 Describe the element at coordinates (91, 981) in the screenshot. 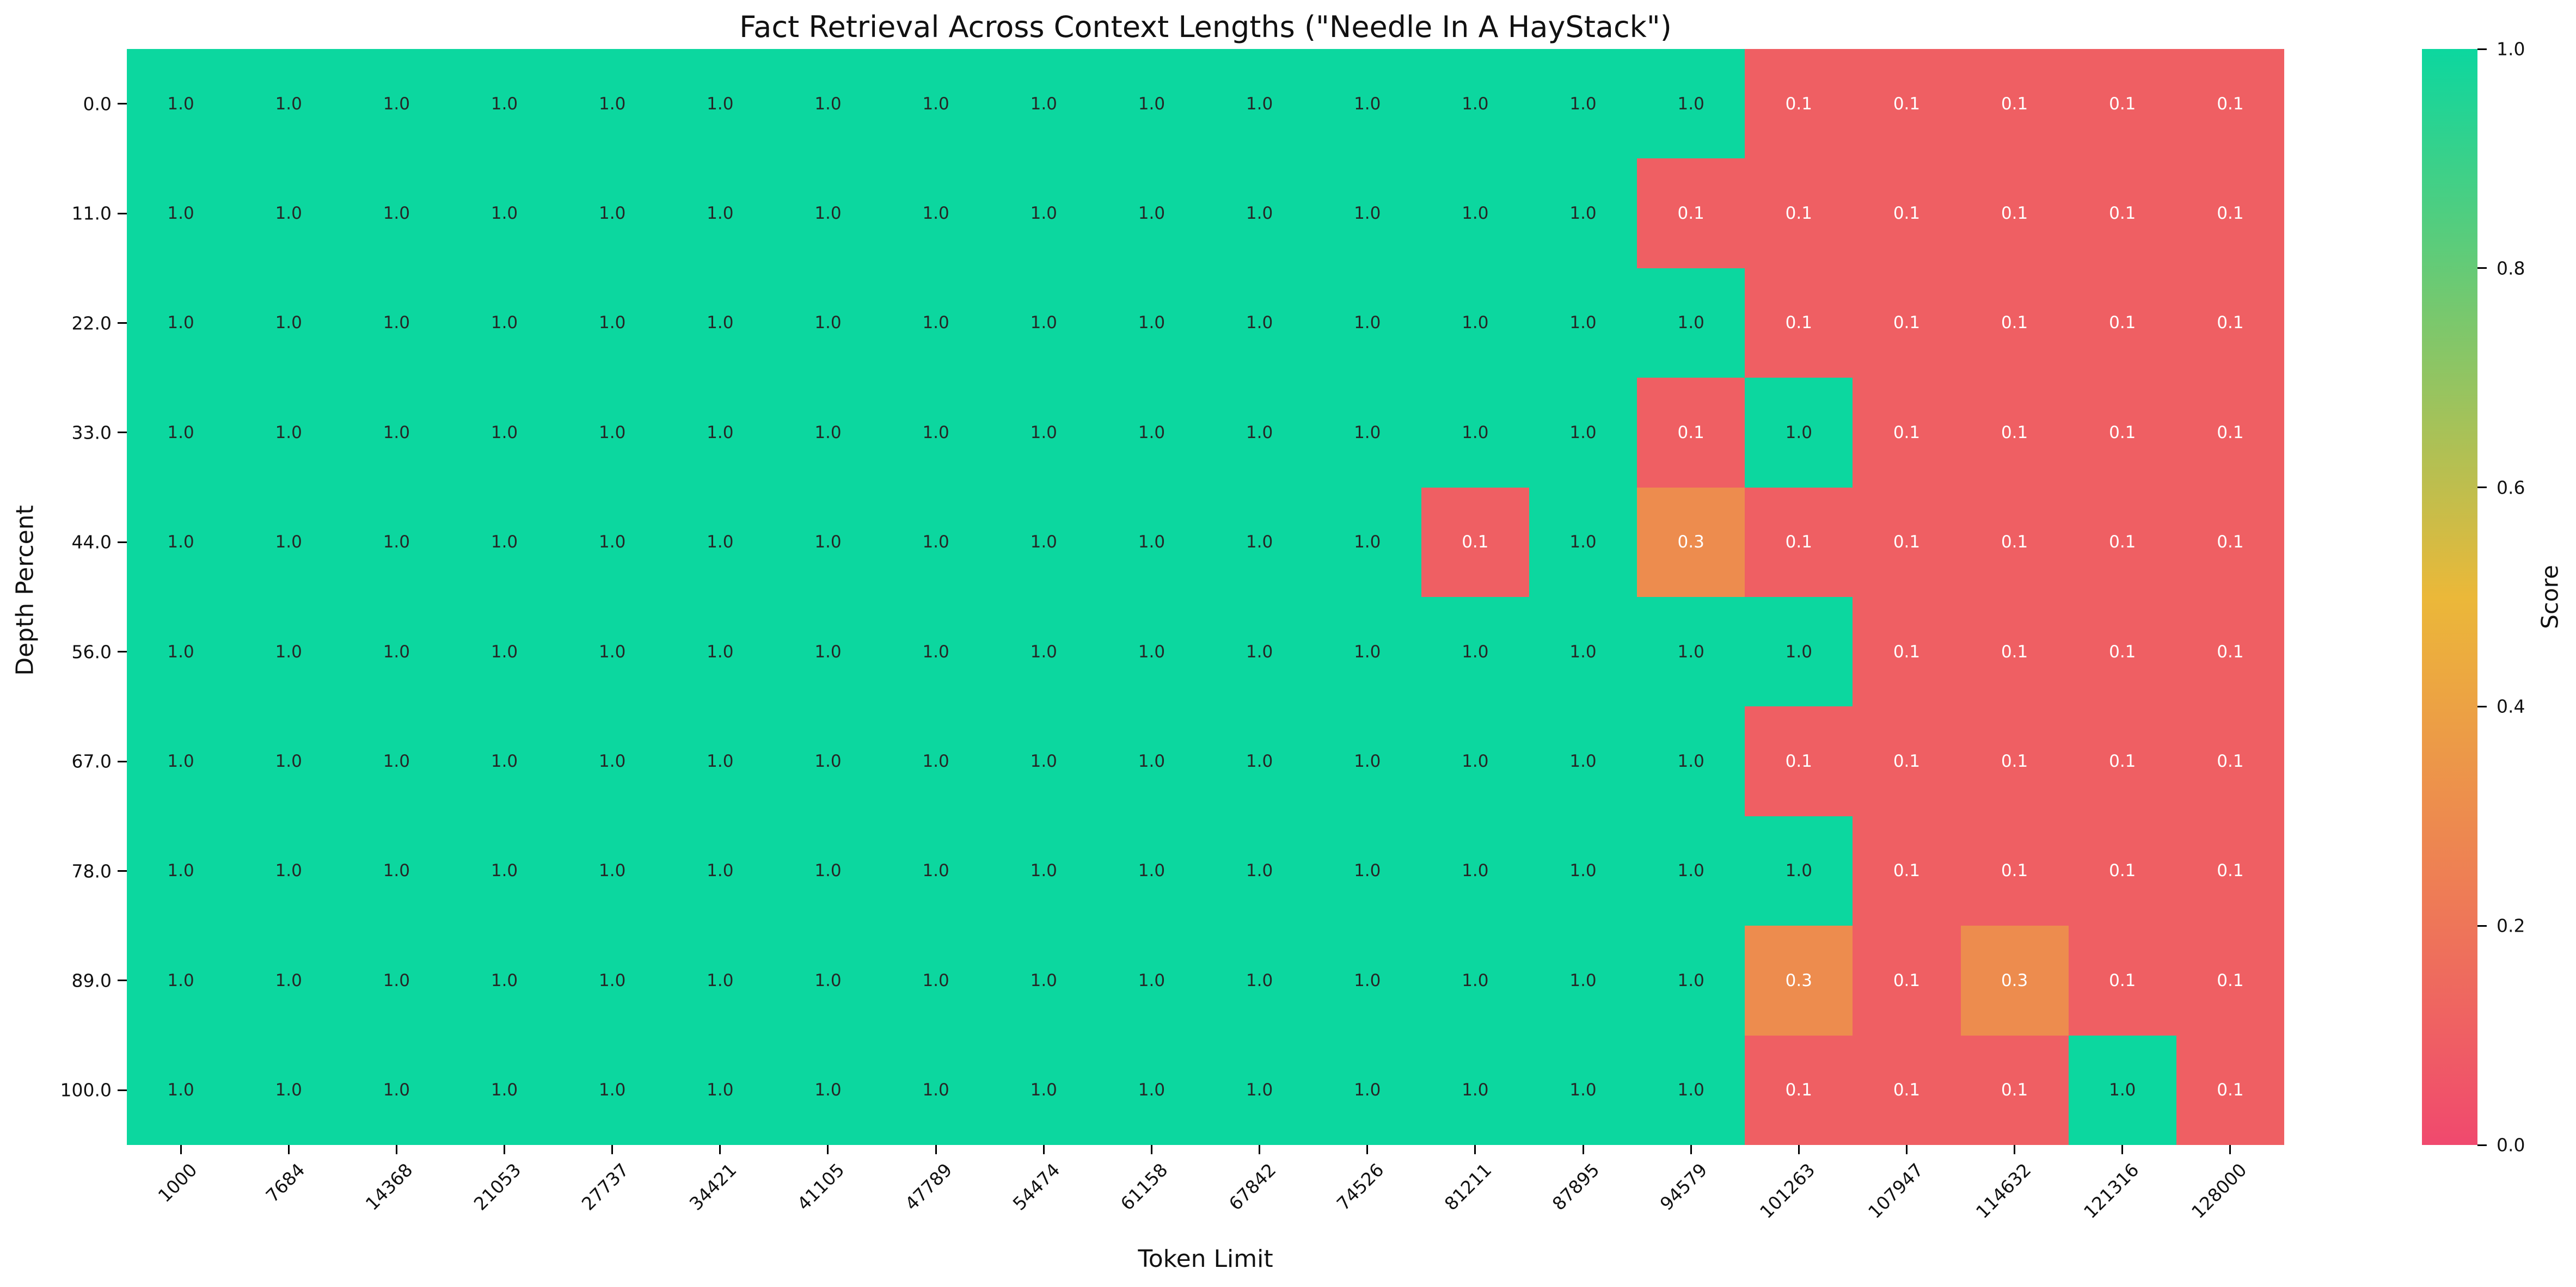

I see `y-tick-label: 89.0` at that location.